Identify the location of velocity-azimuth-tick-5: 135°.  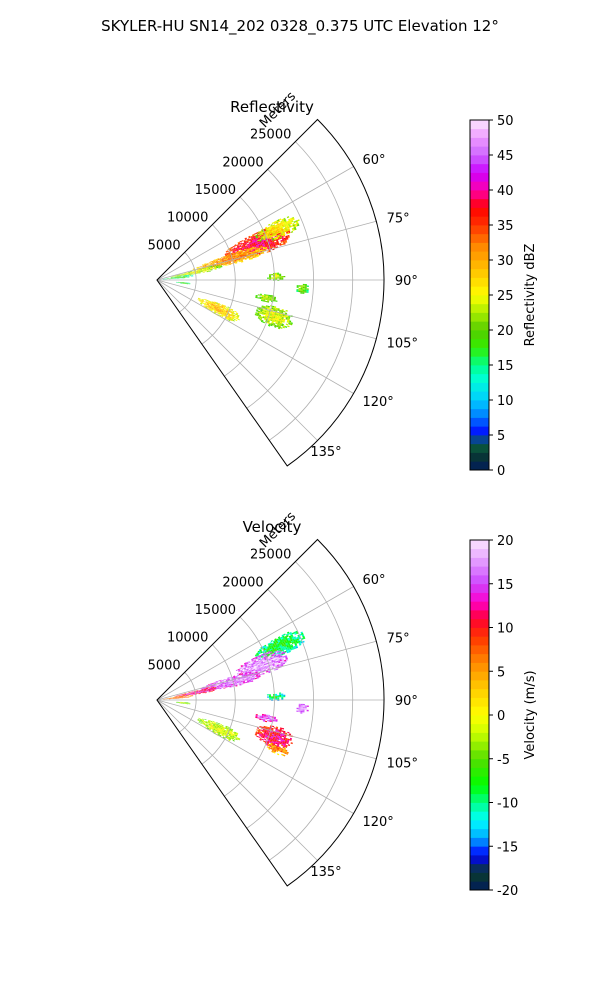
(325, 872).